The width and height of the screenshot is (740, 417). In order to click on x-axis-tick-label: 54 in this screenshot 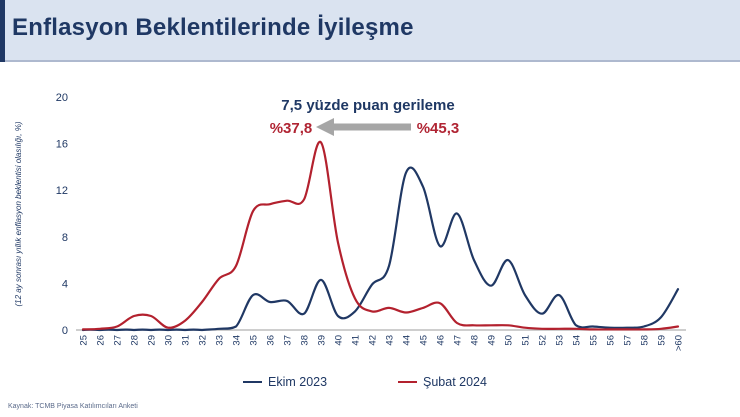, I will do `click(577, 340)`.